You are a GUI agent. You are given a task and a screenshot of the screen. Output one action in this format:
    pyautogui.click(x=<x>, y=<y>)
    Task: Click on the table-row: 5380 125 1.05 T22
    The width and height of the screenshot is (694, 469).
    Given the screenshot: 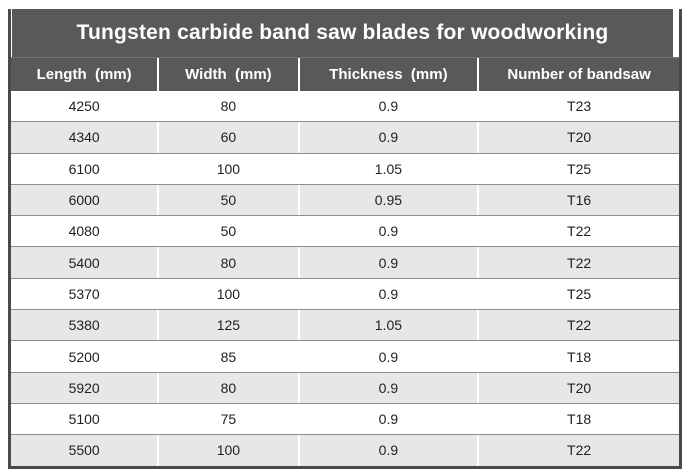 What is the action you would take?
    pyautogui.click(x=345, y=325)
    